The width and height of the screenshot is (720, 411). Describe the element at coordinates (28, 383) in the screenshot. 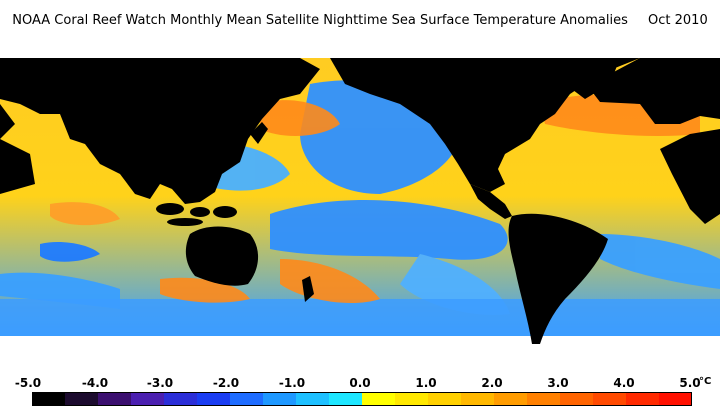

I see `tick-label: -5.0` at that location.